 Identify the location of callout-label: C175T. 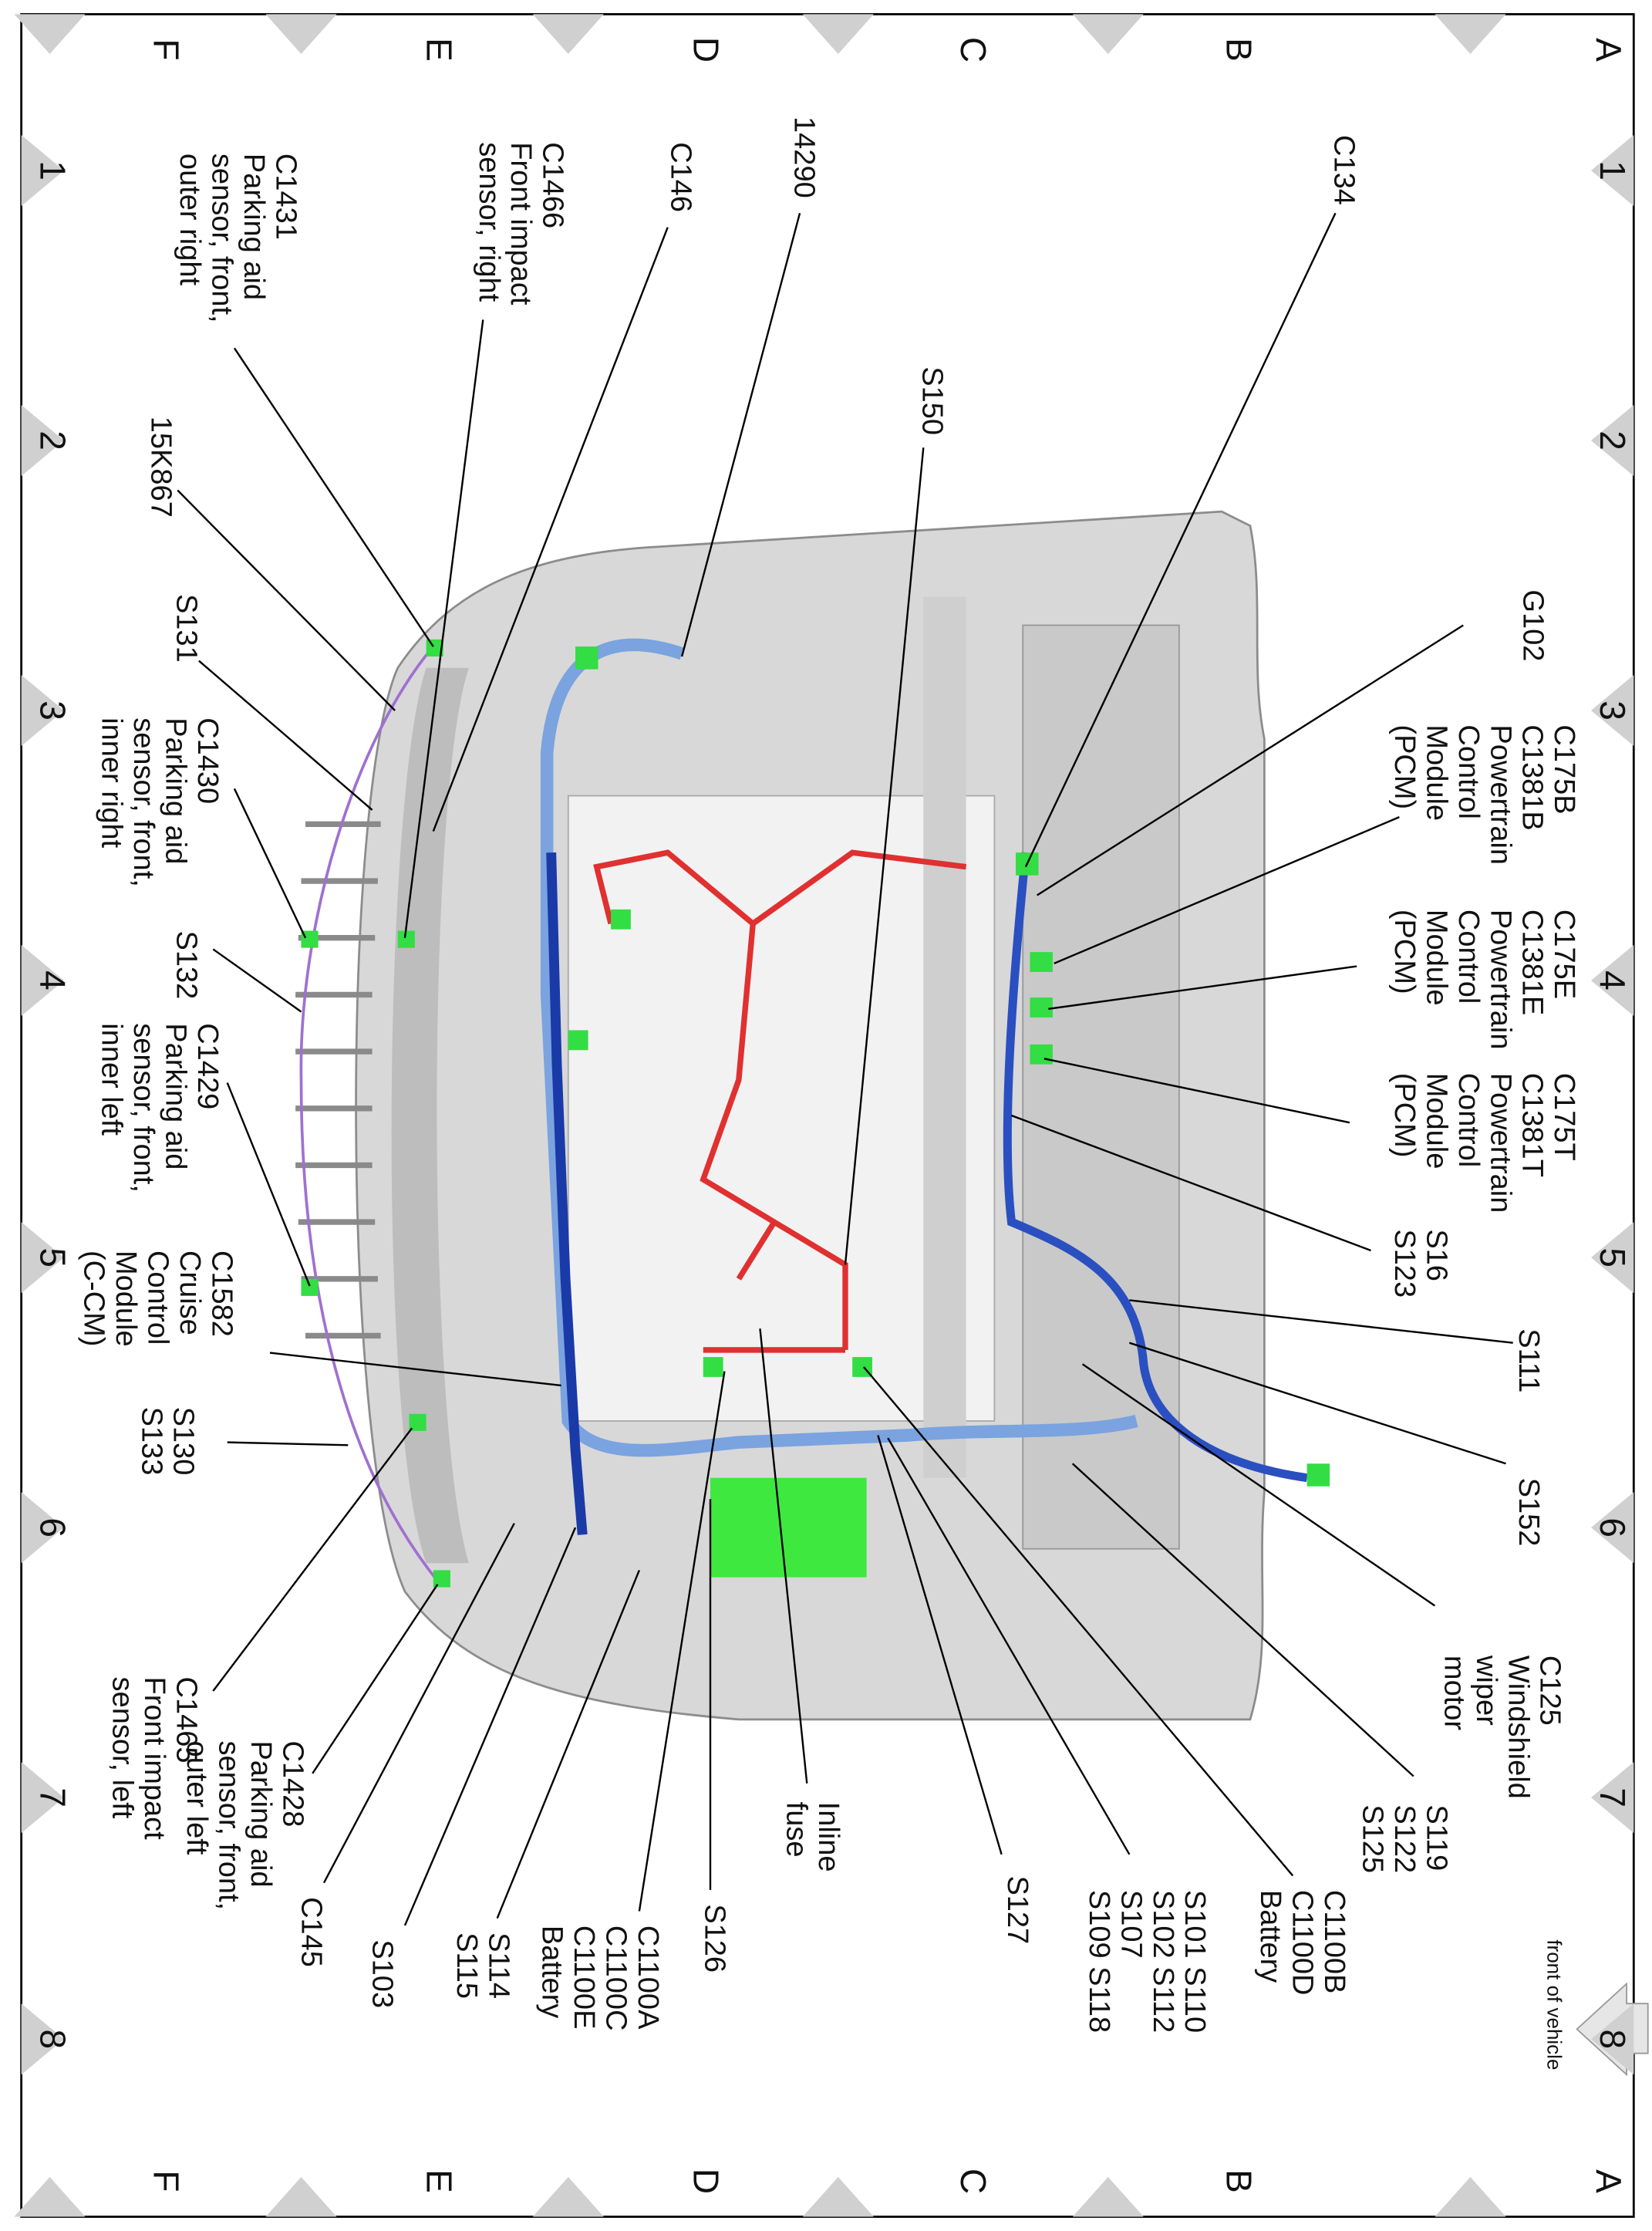
(1564, 1117).